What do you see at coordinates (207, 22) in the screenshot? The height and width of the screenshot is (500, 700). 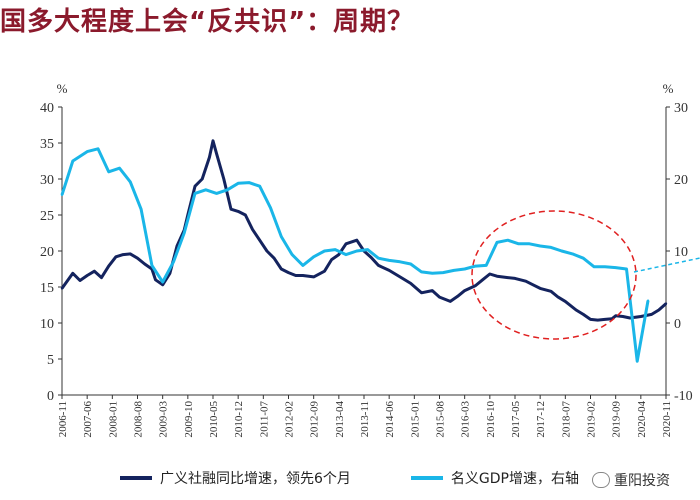 I see `chart-title: 国多大程度上会“反共识”：周期？` at bounding box center [207, 22].